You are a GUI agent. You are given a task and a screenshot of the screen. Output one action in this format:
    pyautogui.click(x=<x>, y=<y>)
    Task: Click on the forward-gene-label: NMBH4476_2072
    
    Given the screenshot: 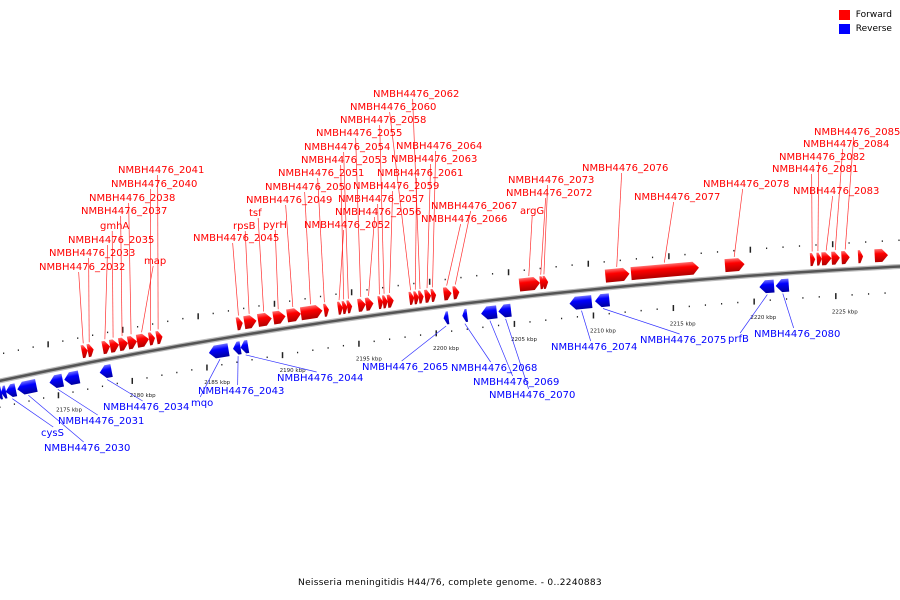 What is the action you would take?
    pyautogui.click(x=549, y=193)
    